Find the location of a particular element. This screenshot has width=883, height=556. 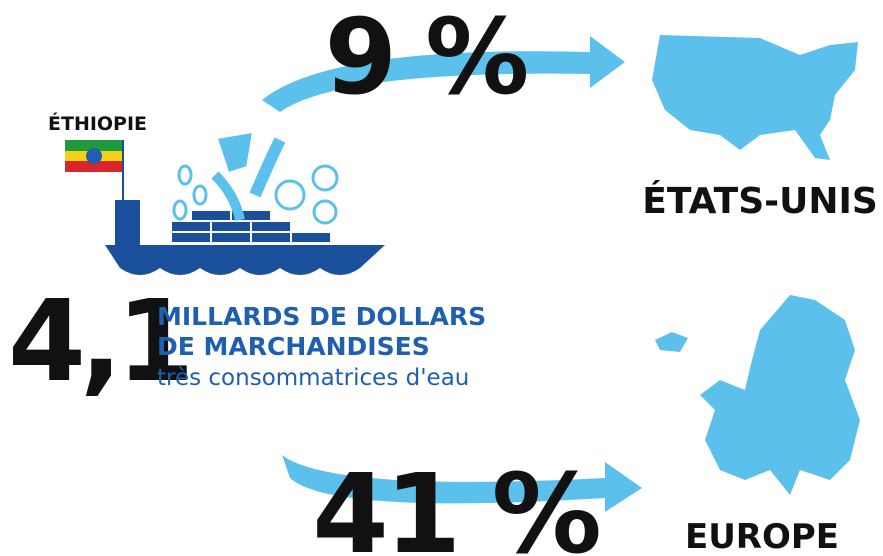

europe-map is located at coordinates (780, 395).